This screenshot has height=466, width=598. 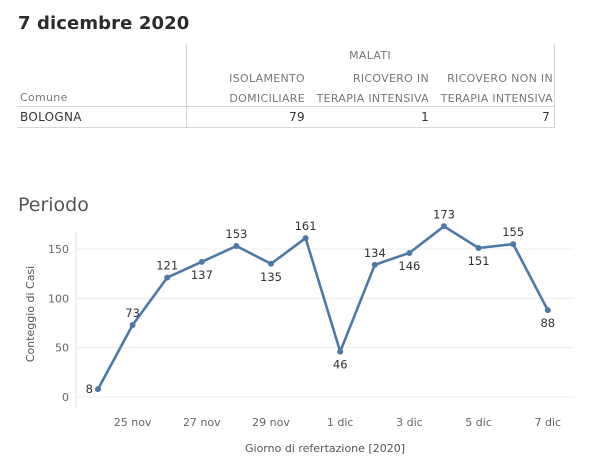 What do you see at coordinates (89, 389) in the screenshot?
I see `data-label: 8` at bounding box center [89, 389].